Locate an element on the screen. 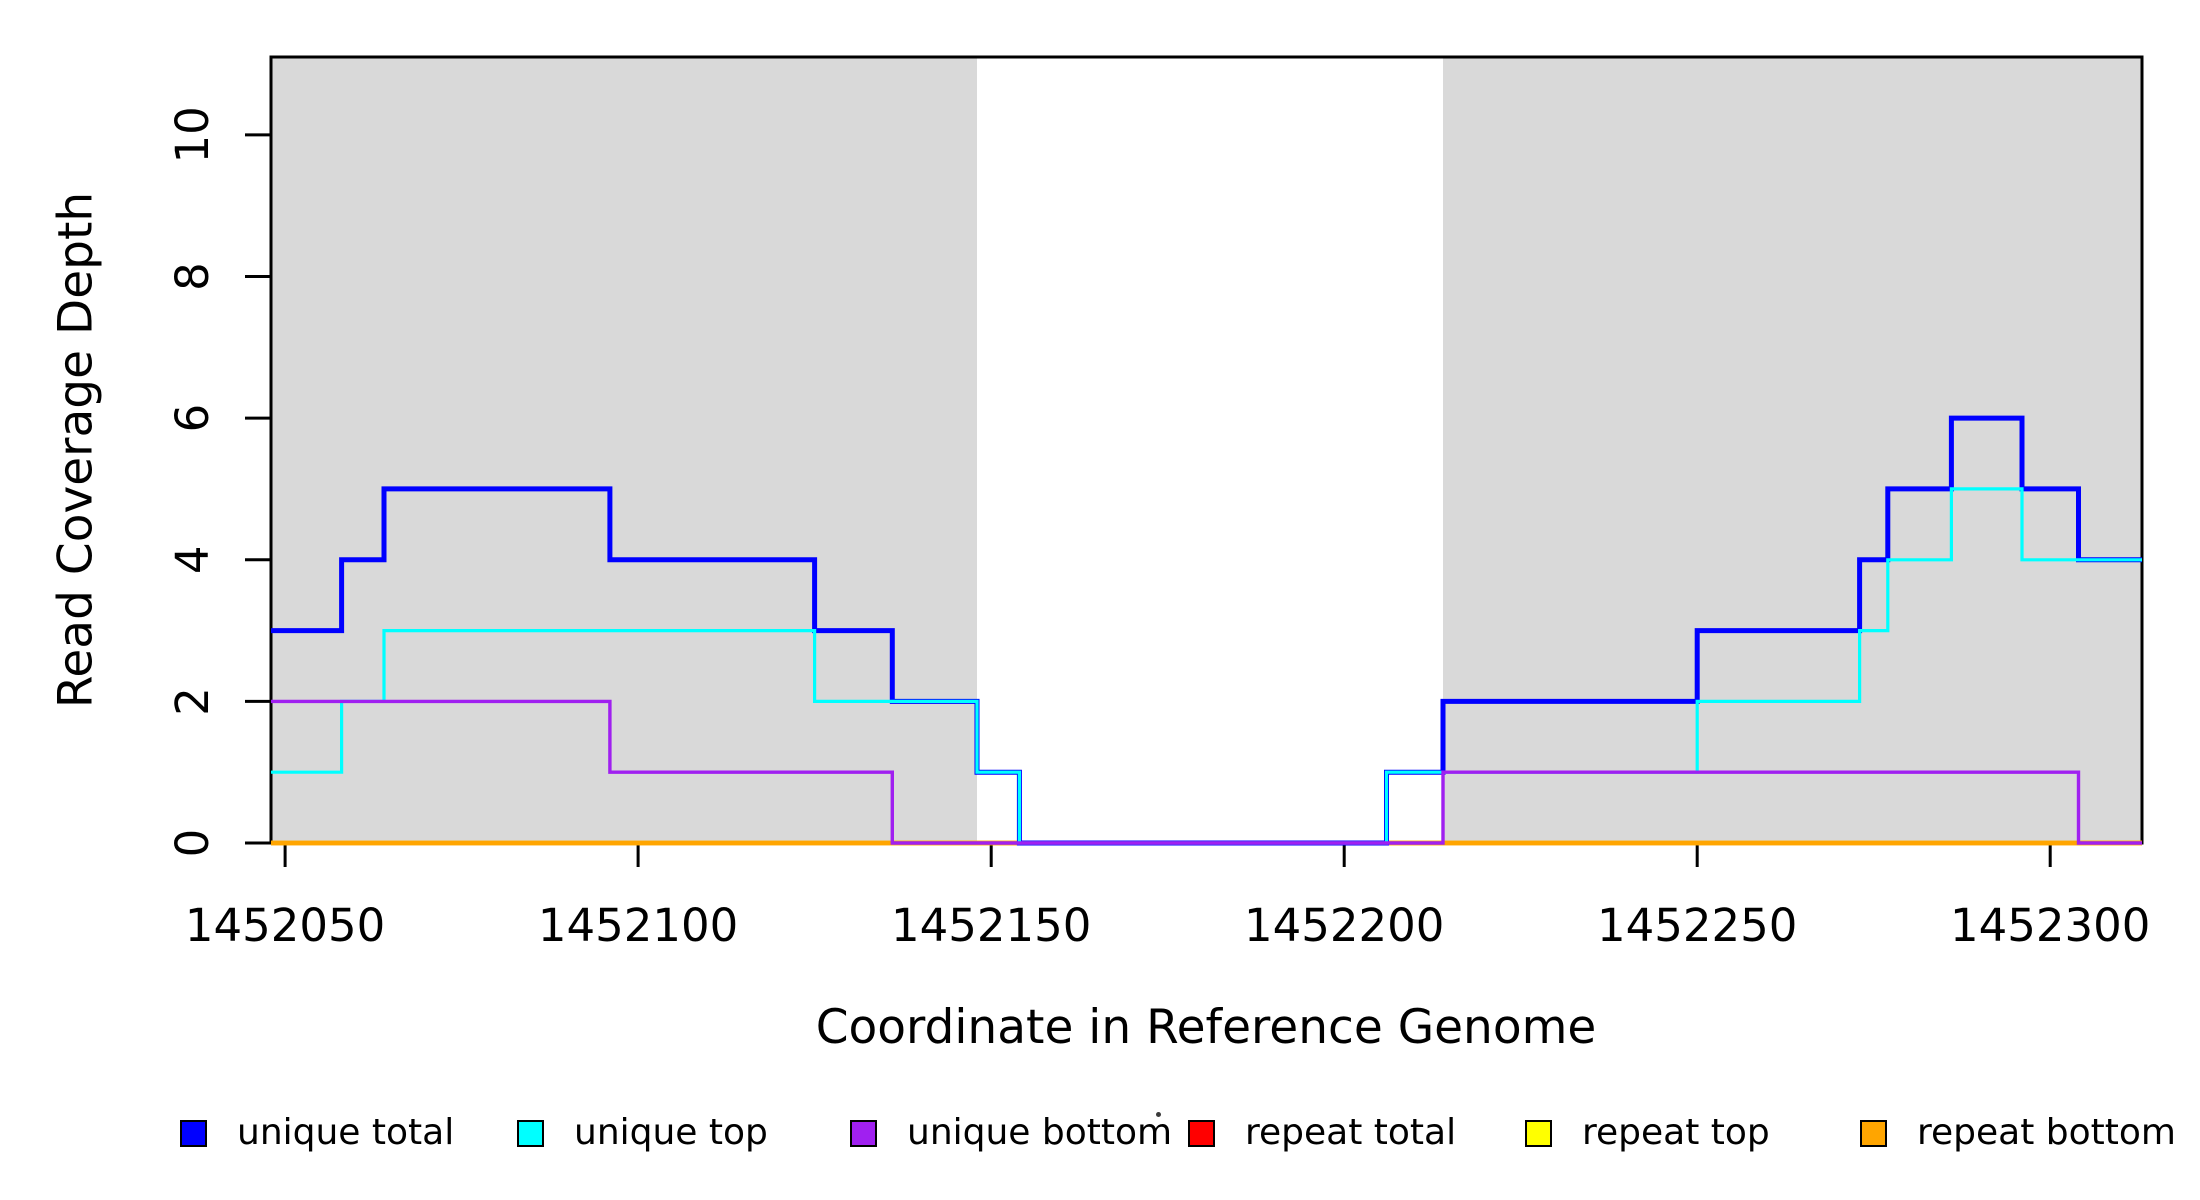  legend-item-repeat-top: repeat top is located at coordinates (1647, 1132).